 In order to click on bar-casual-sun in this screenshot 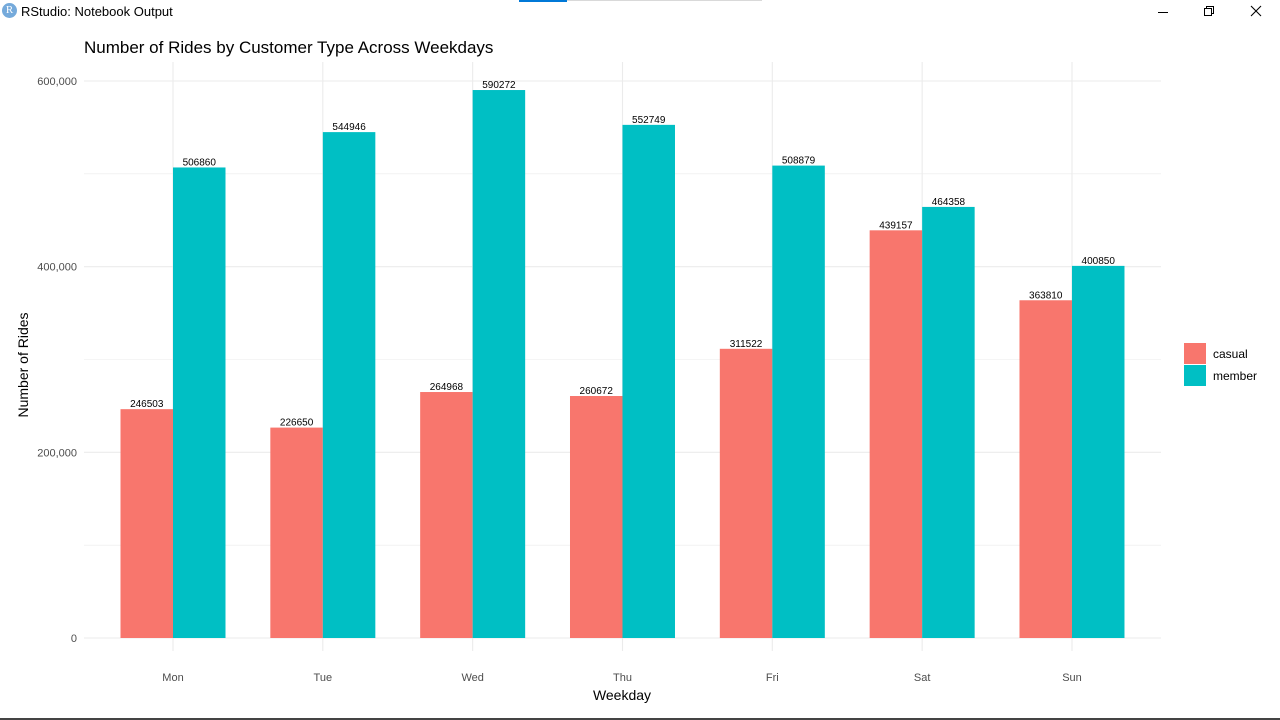, I will do `click(1045, 469)`.